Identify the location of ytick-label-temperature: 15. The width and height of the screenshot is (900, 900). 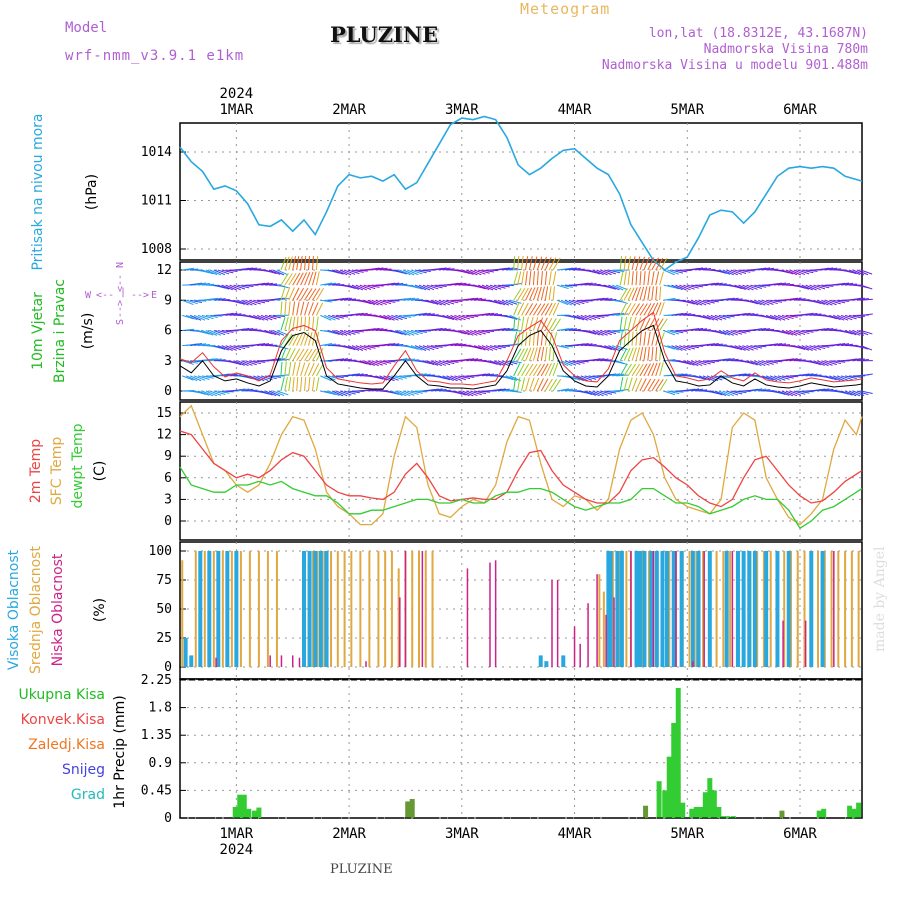
(164, 413).